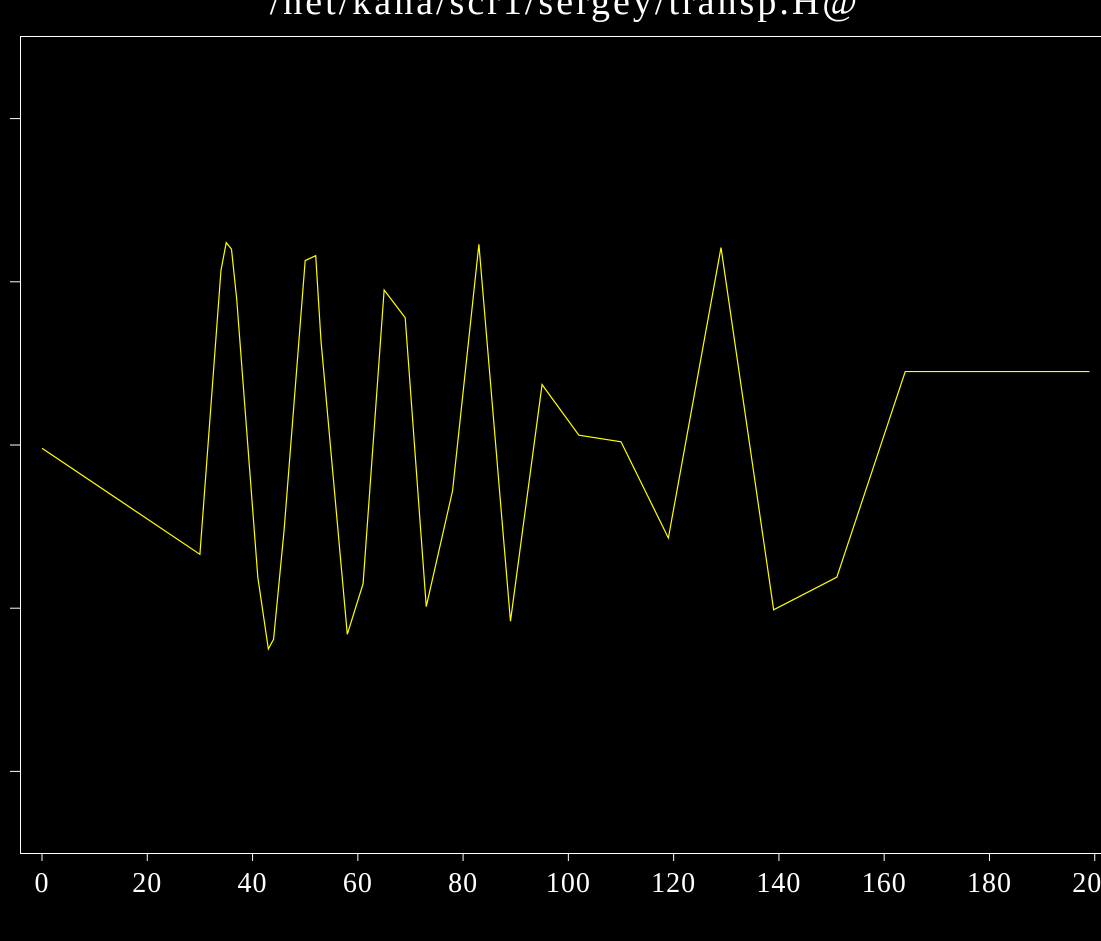 The width and height of the screenshot is (1101, 941). What do you see at coordinates (565, 11) in the screenshot?
I see `chart-title: /net/kana/scr1/sergey/transp.H@` at bounding box center [565, 11].